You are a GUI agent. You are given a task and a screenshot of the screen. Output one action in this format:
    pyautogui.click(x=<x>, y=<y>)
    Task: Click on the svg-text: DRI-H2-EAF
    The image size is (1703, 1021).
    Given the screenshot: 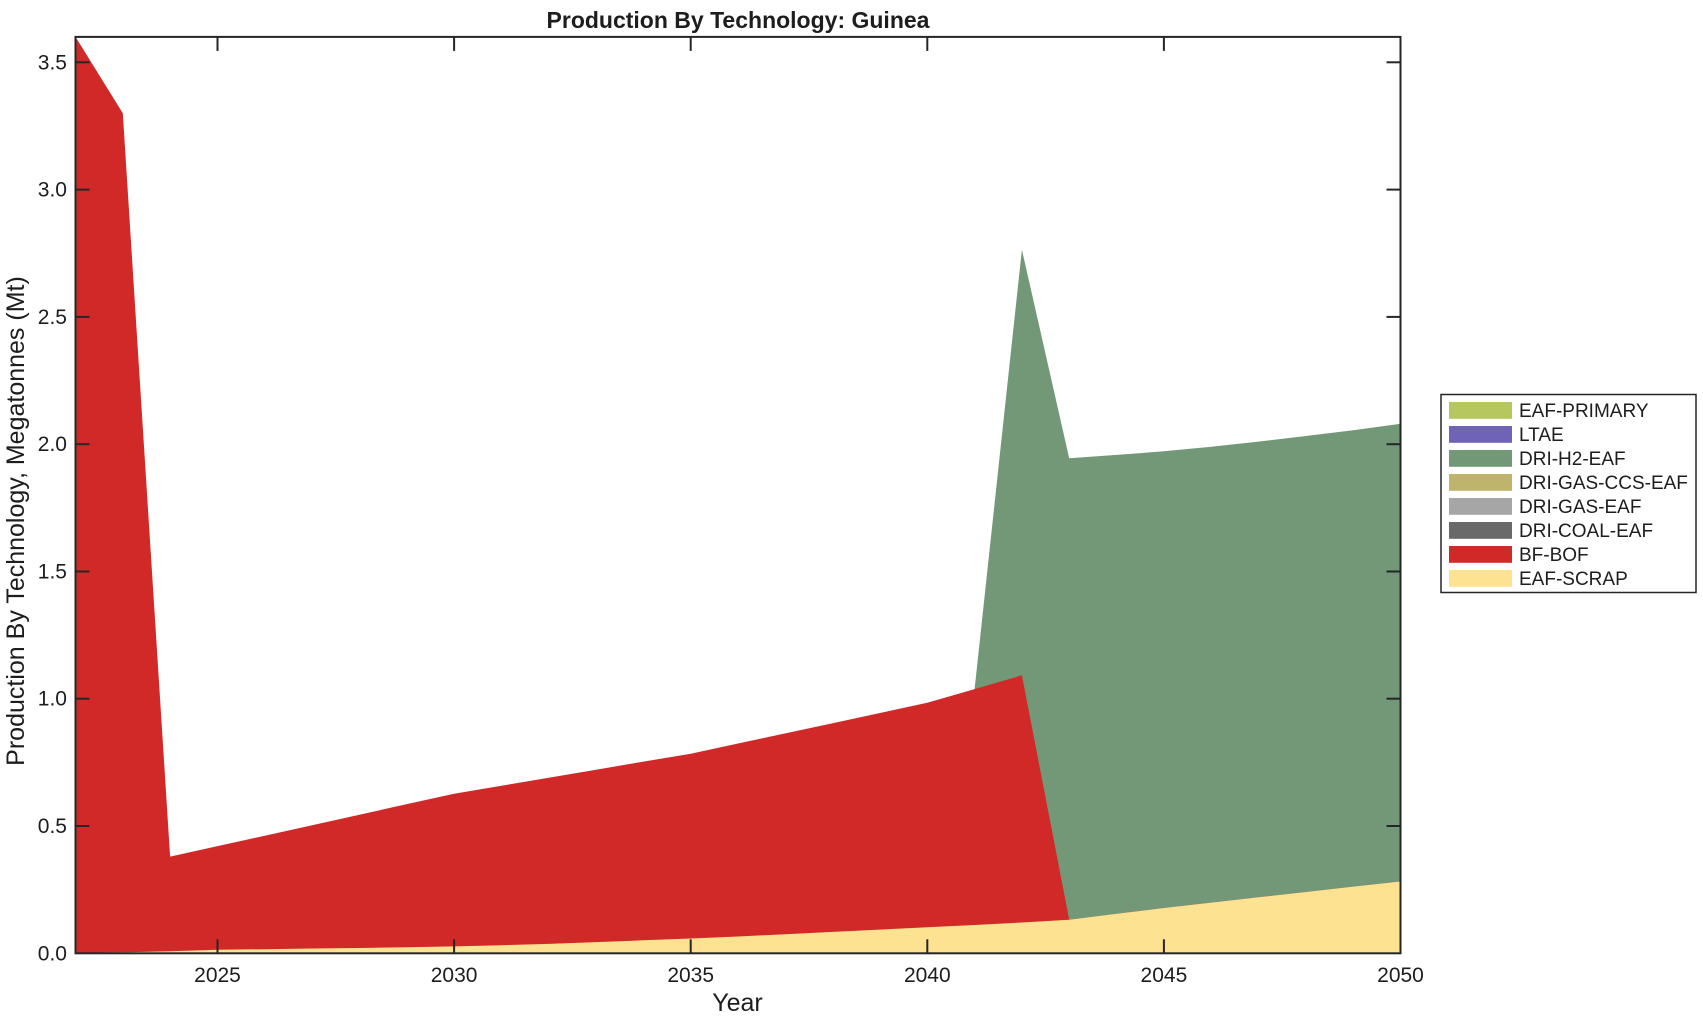 What is the action you would take?
    pyautogui.click(x=1572, y=459)
    